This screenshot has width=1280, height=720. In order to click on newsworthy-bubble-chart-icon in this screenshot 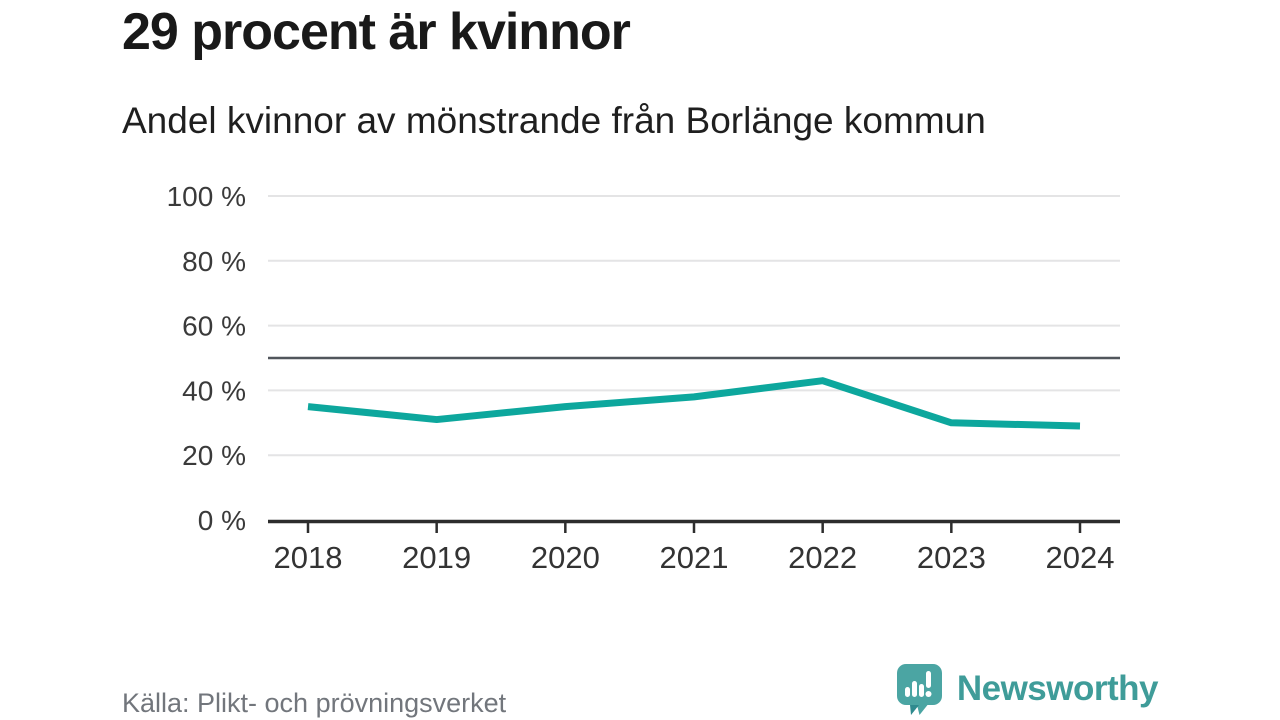, I will do `click(919, 689)`.